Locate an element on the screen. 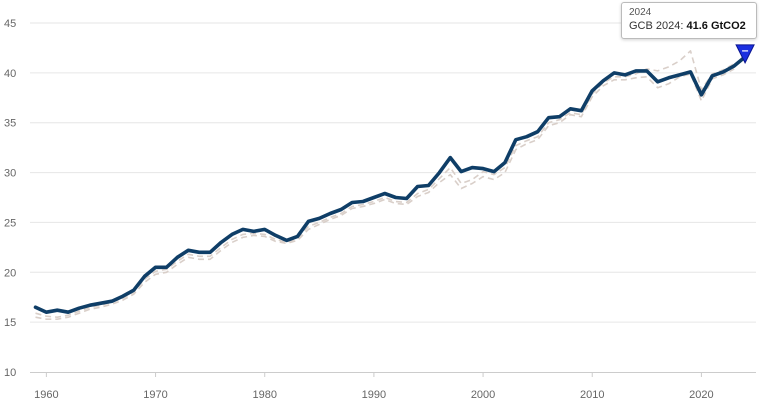 Image resolution: width=769 pixels, height=410 pixels. value-tooltip: 2024 GCB 2024: 41.6 GtCO2 is located at coordinates (689, 20).